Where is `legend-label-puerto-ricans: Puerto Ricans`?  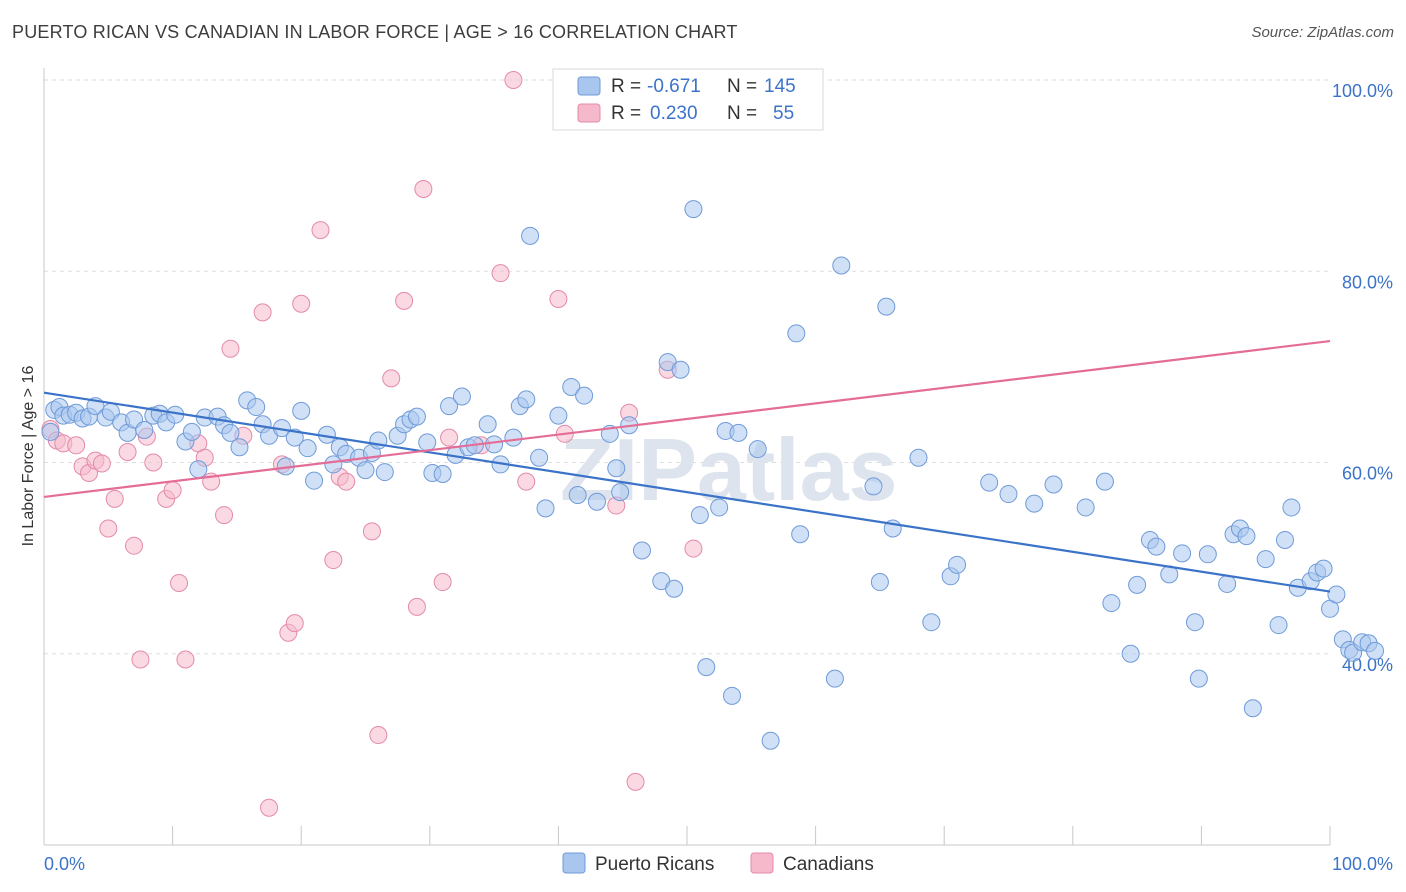
legend-label-puerto-ricans: Puerto Ricans is located at coordinates (654, 864).